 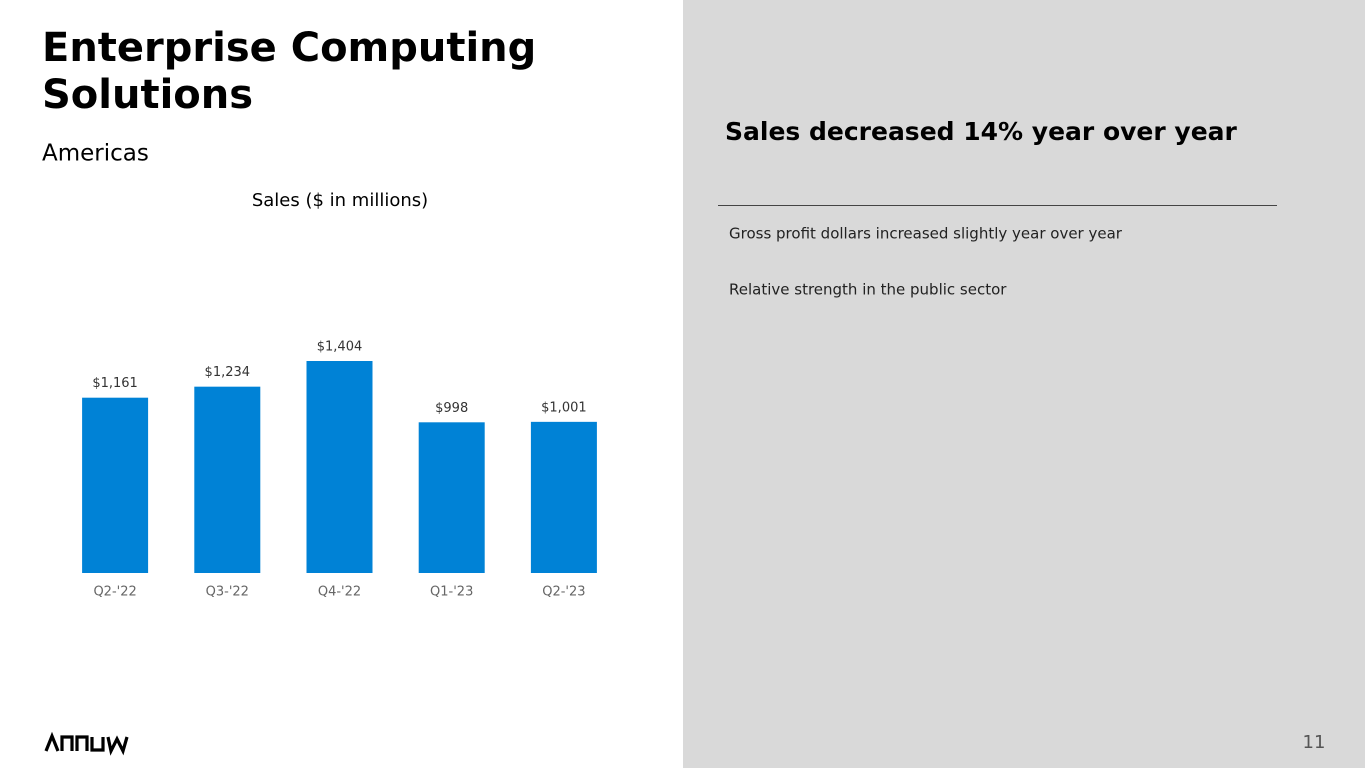 I want to click on bullet-text: Relative strength in the public sector, so click(x=868, y=290).